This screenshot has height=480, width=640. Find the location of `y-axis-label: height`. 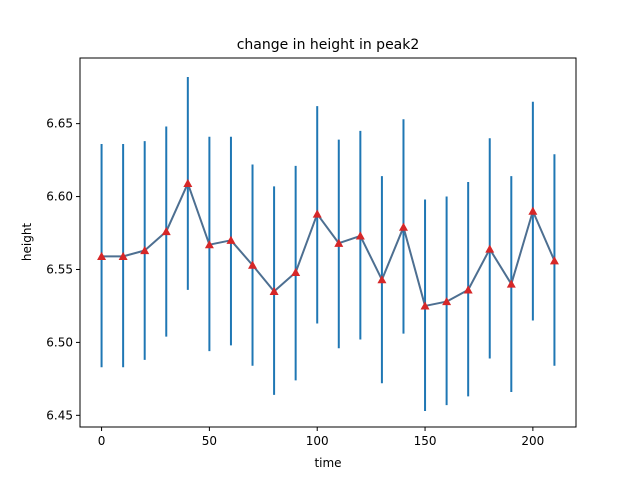

y-axis-label: height is located at coordinates (27, 242).